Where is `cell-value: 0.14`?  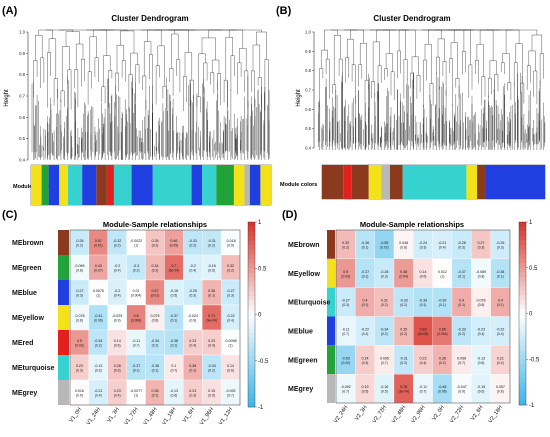 cell-value: 0.14 is located at coordinates (230, 366).